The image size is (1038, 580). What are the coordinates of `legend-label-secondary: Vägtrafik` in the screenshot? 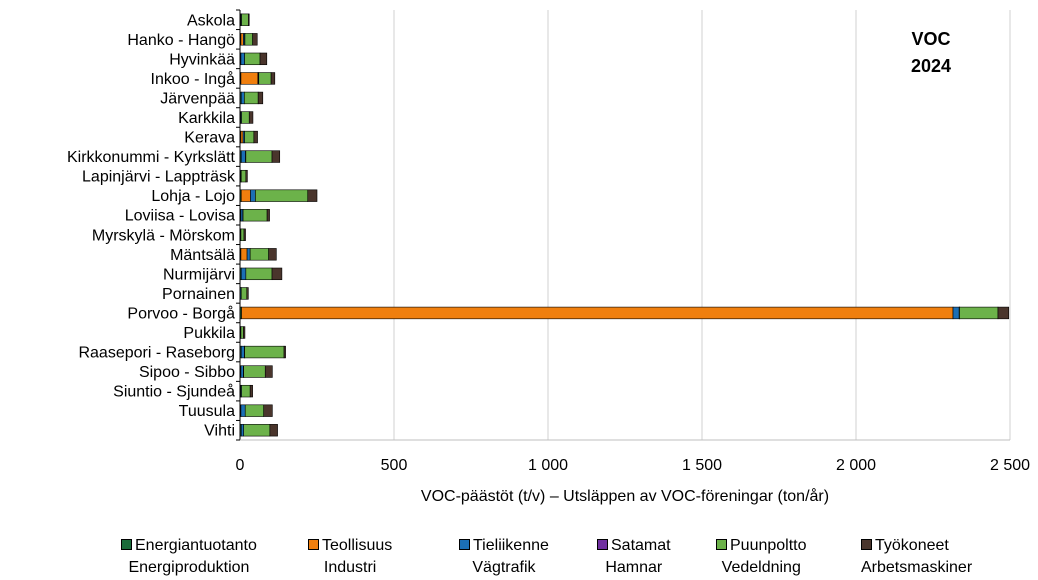 It's located at (504, 567).